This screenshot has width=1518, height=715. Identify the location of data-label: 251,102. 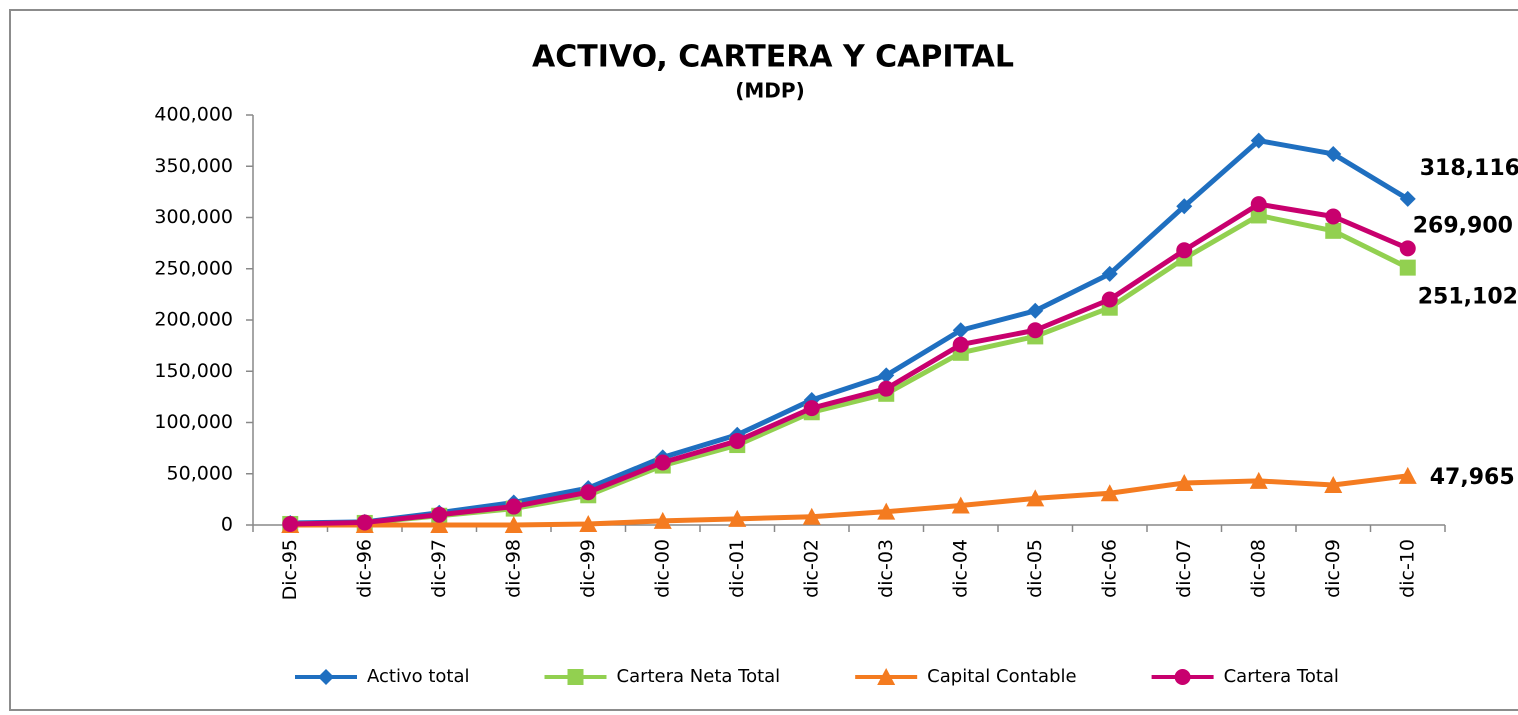
(1468, 297).